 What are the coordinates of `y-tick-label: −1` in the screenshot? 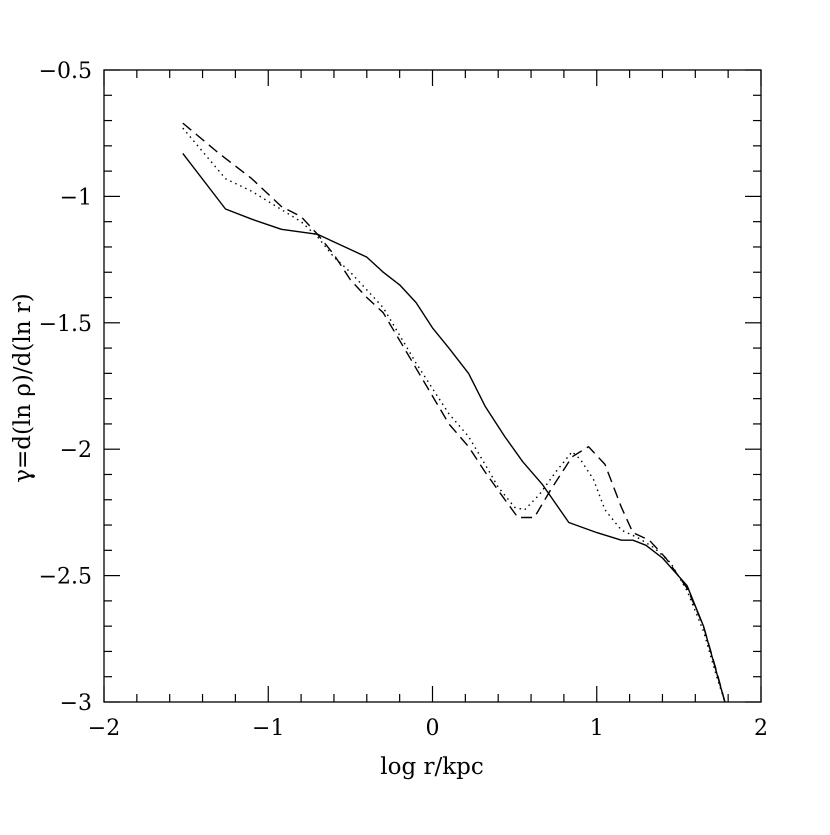 It's located at (76, 197).